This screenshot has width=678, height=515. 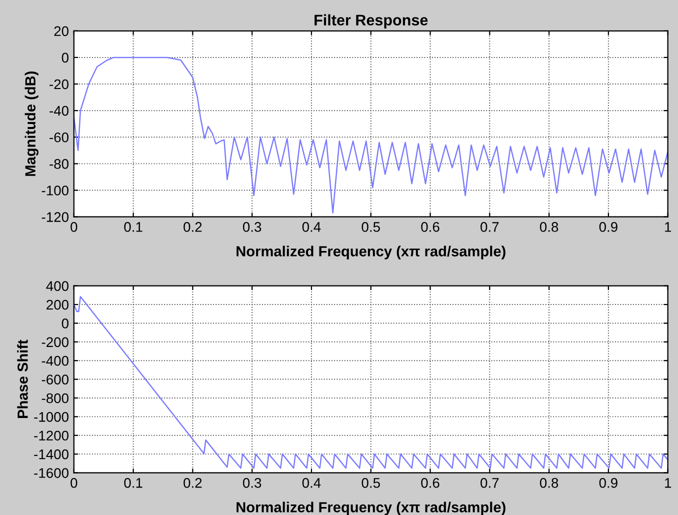 What do you see at coordinates (55, 342) in the screenshot?
I see `y-tick-label: -200` at bounding box center [55, 342].